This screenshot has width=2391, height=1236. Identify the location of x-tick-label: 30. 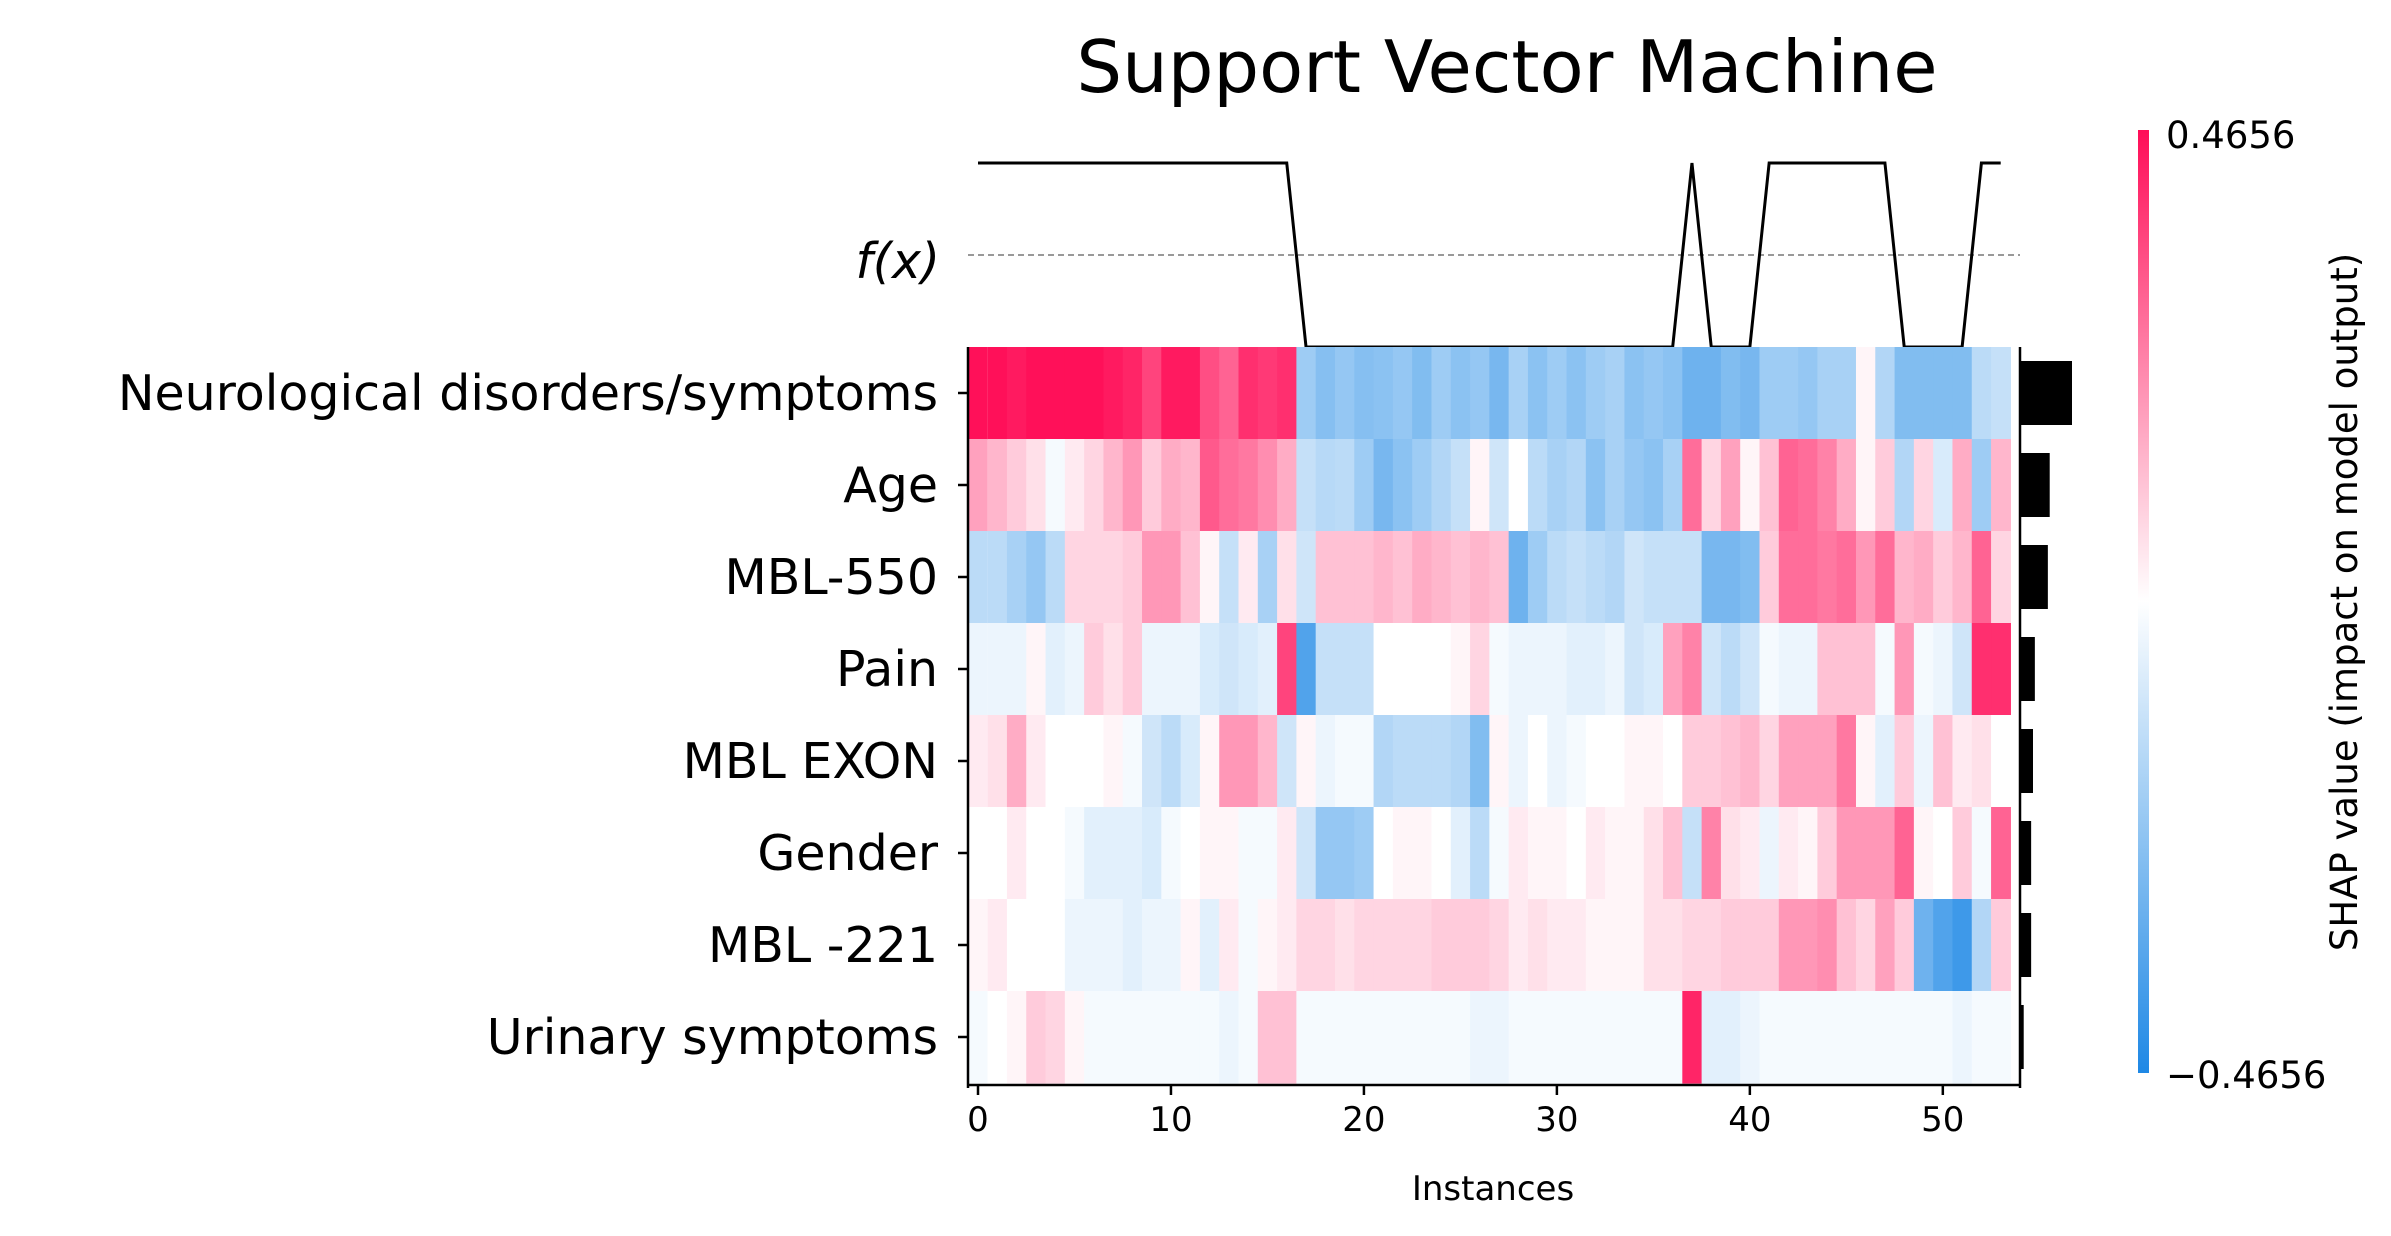
(1556, 1120).